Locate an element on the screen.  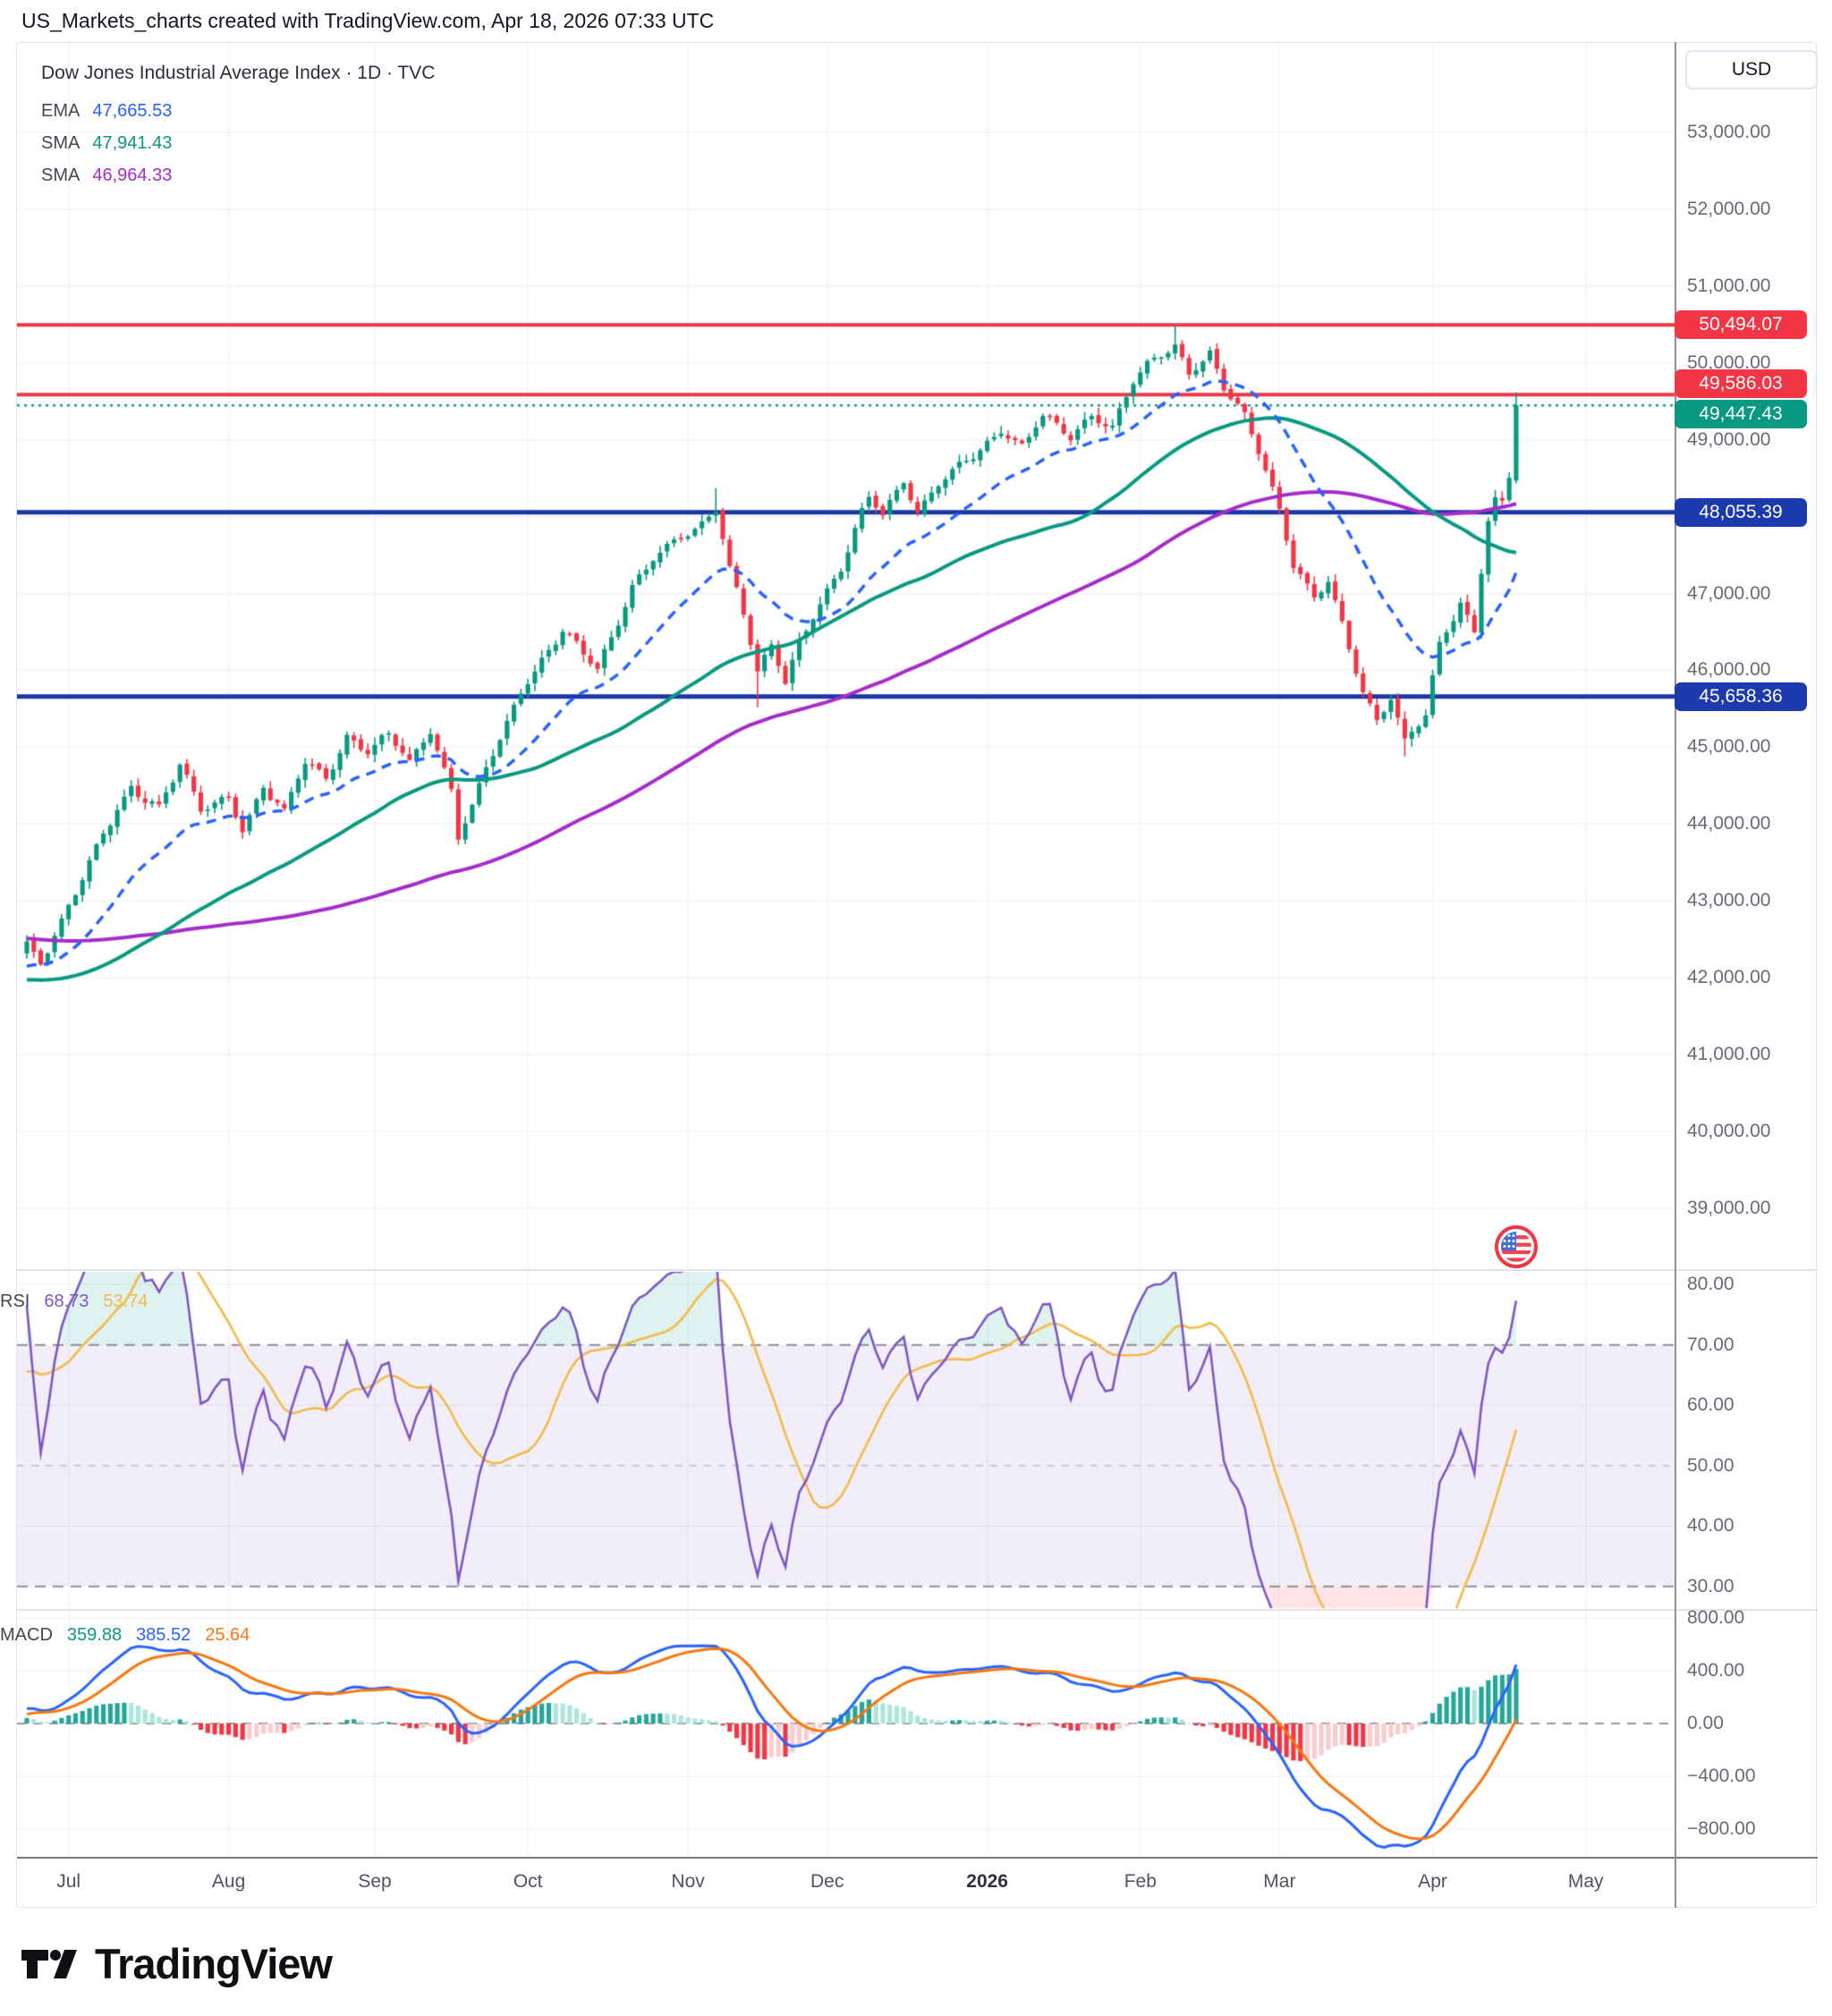
time-tick-dec: Dec is located at coordinates (827, 1881).